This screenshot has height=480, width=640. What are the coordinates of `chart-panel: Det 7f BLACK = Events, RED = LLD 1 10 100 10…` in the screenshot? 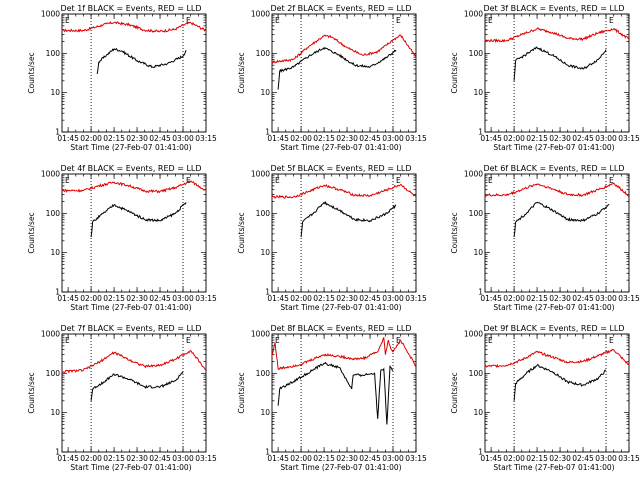 It's located at (122, 398).